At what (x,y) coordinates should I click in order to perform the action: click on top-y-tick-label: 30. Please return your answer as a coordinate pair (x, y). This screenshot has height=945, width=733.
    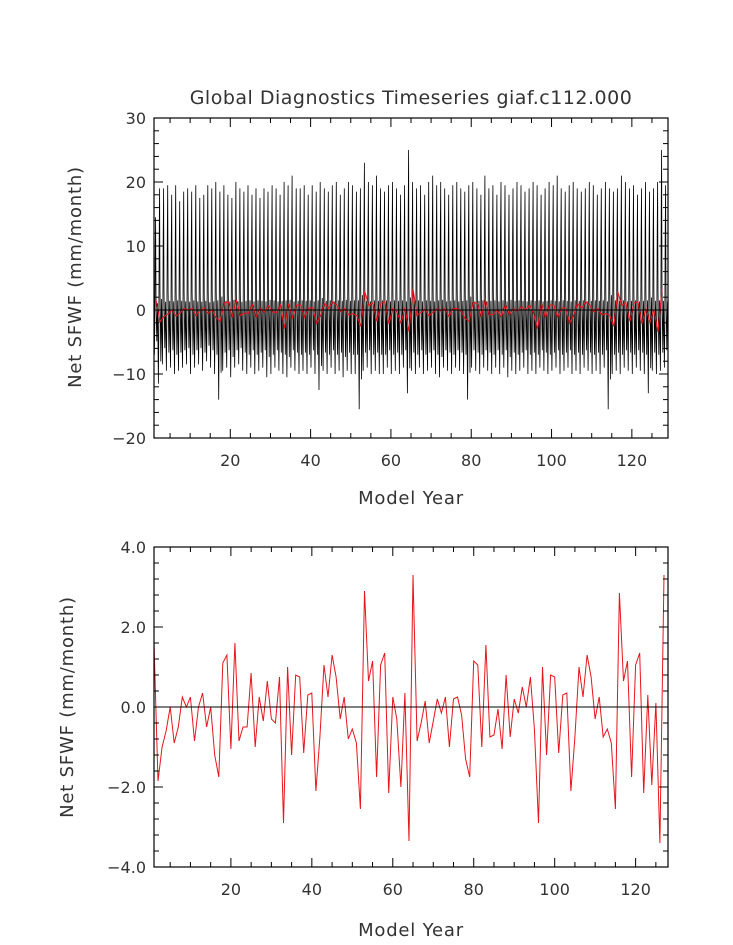
    Looking at the image, I should click on (136, 118).